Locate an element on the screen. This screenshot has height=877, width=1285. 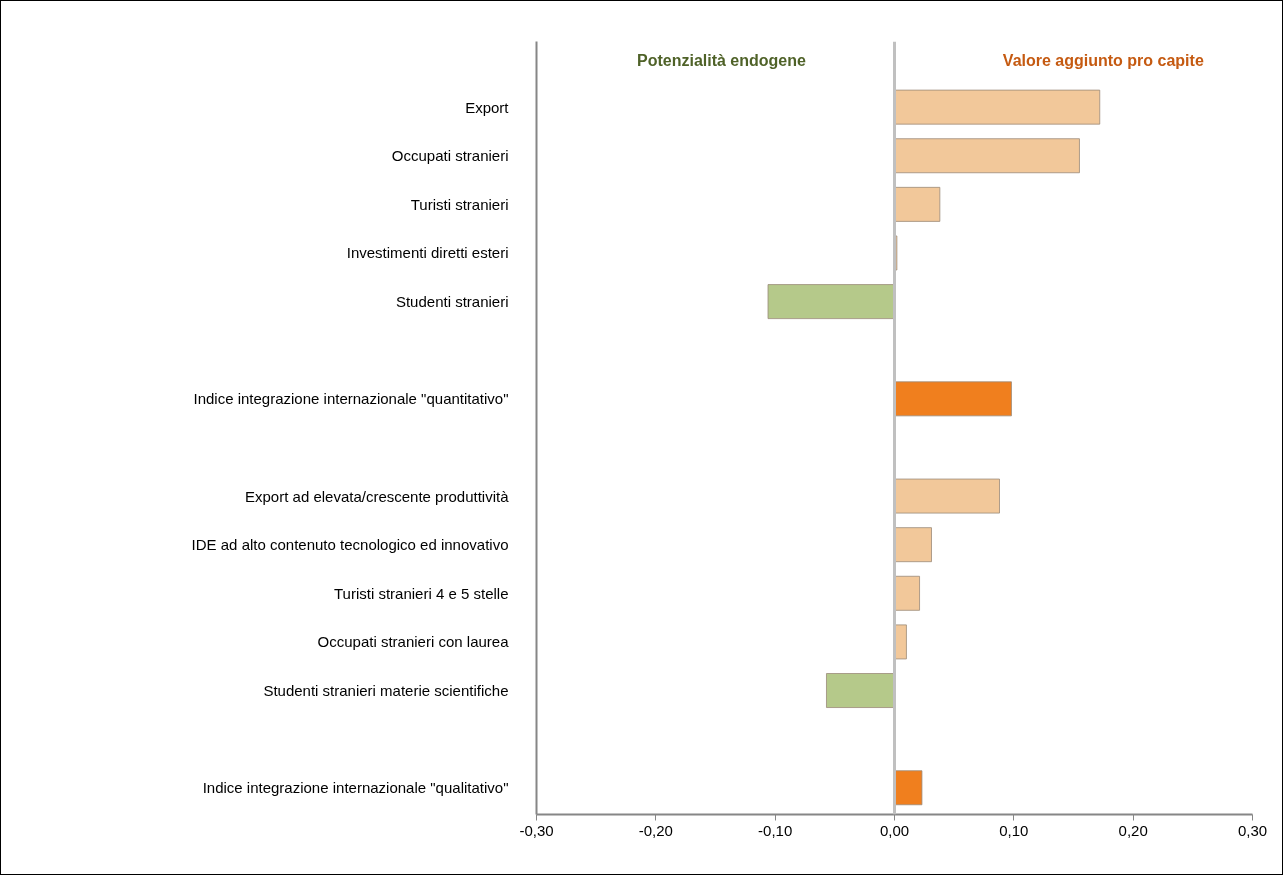
x-tick-label: -0,30 is located at coordinates (536, 830).